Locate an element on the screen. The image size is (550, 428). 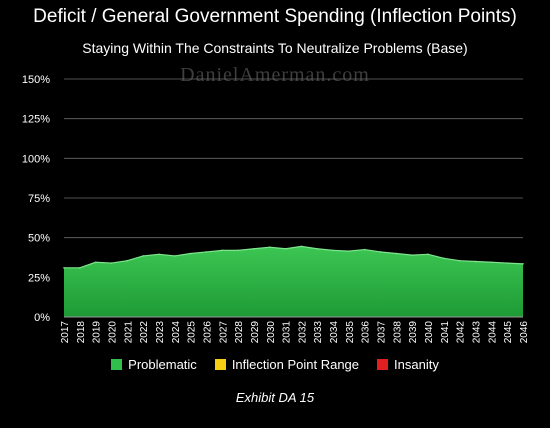
legend-item-problematic: Problematic is located at coordinates (154, 364).